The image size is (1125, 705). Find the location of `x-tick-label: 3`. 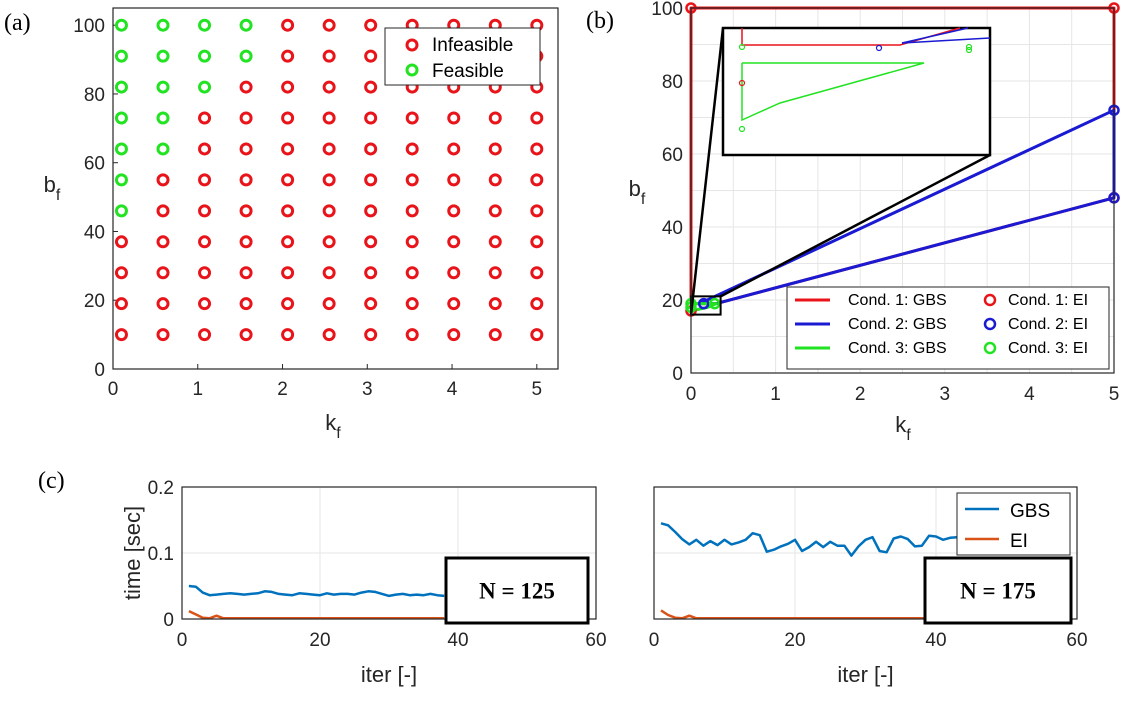

x-tick-label: 3 is located at coordinates (945, 394).